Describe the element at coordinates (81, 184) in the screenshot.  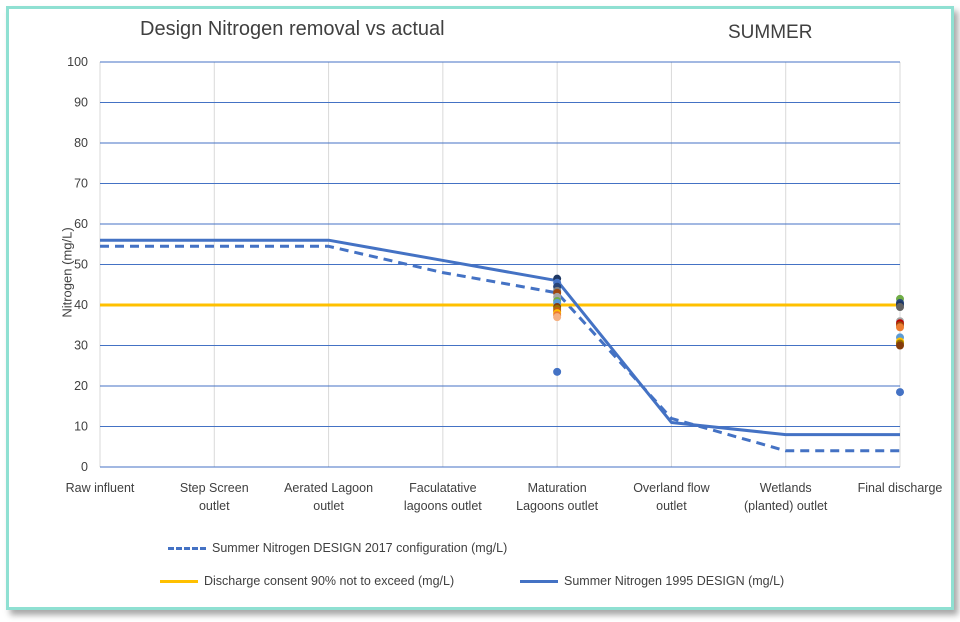
I see `y-tick-label: 70` at that location.